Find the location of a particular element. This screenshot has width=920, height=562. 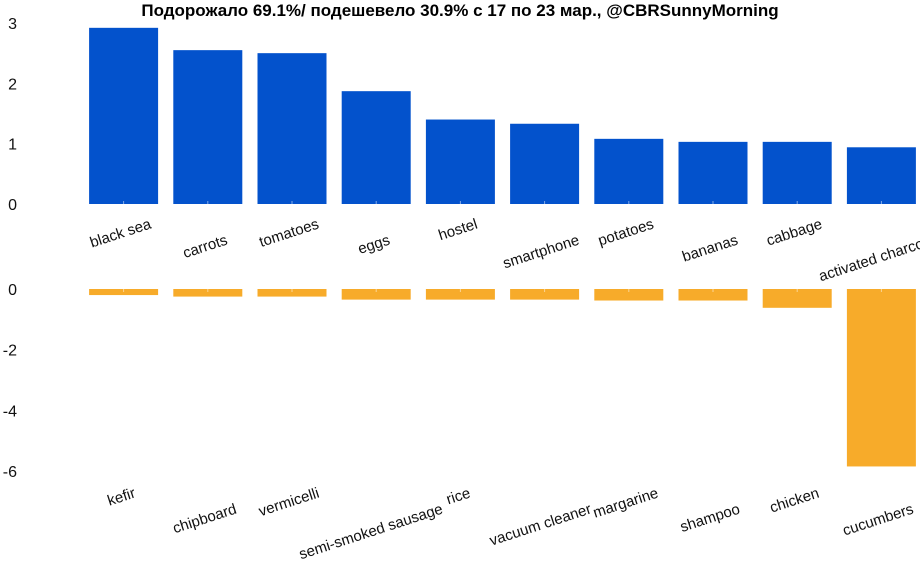

bar-chipboard is located at coordinates (208, 293).